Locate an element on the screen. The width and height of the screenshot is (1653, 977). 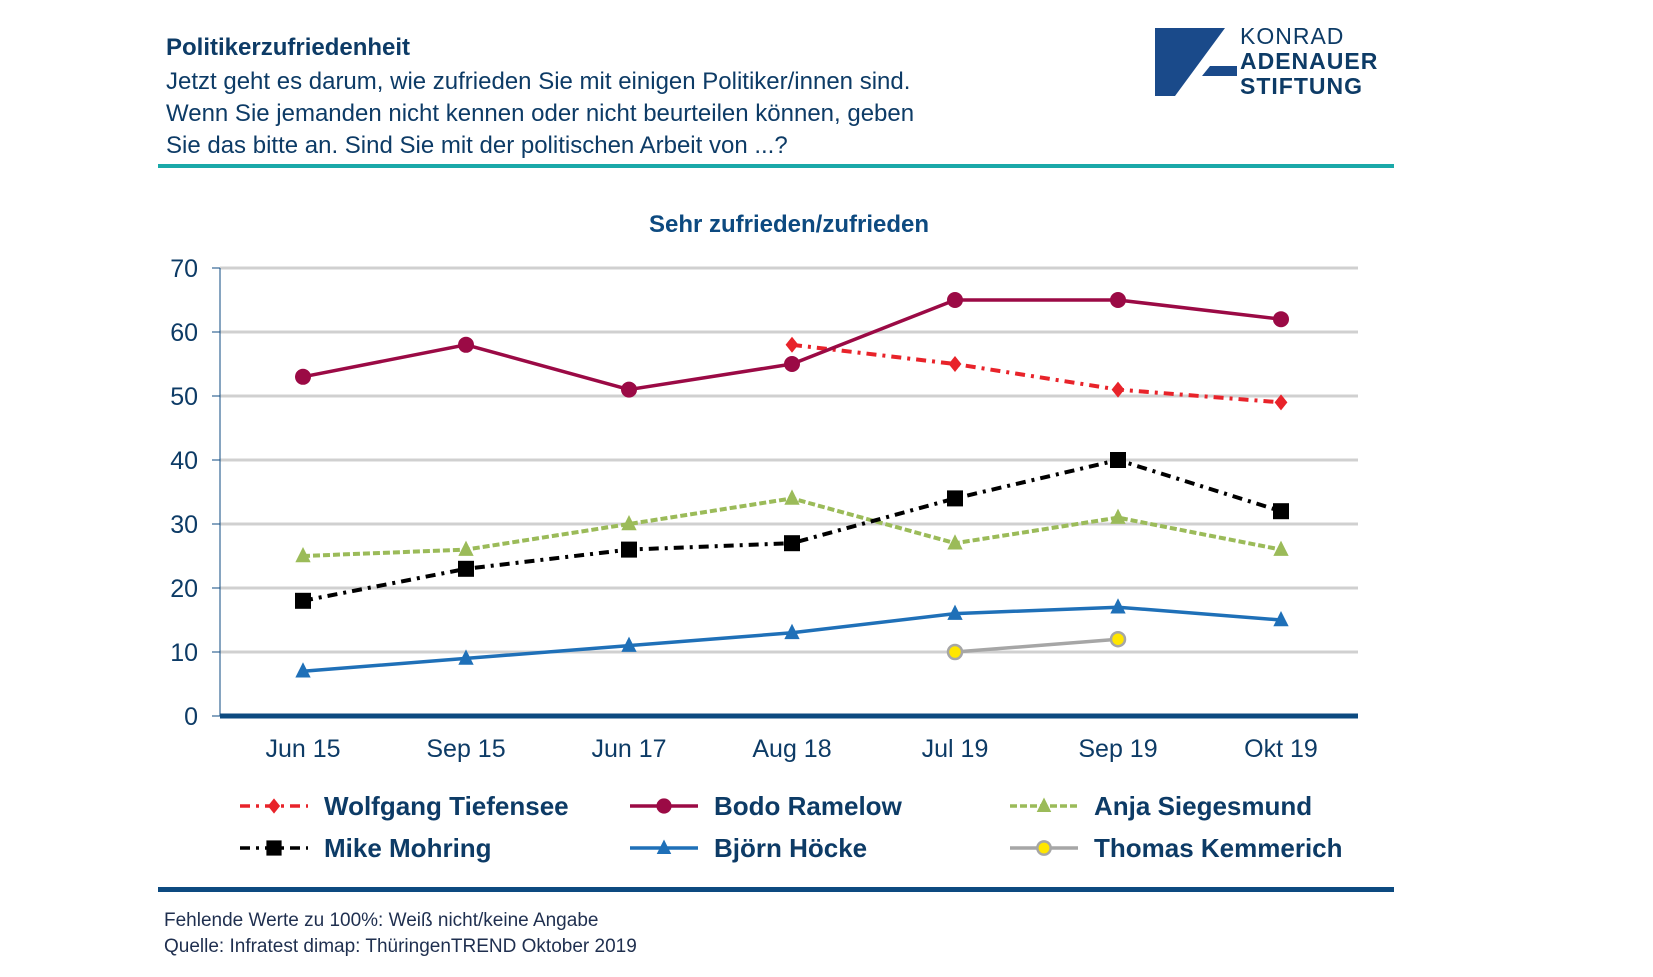
x-tick-label: Okt 19 is located at coordinates (1281, 749).